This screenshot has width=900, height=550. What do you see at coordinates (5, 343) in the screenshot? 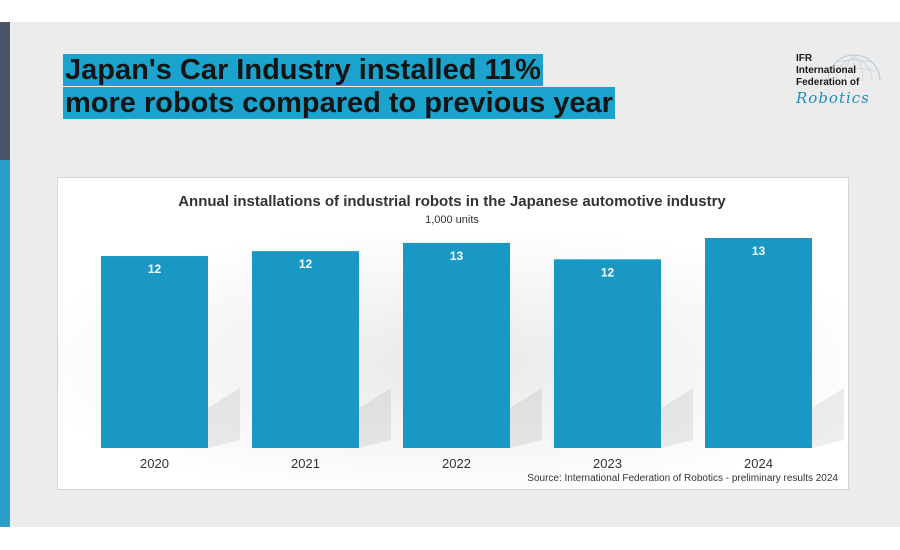
I see `sidebar-accent-blue` at bounding box center [5, 343].